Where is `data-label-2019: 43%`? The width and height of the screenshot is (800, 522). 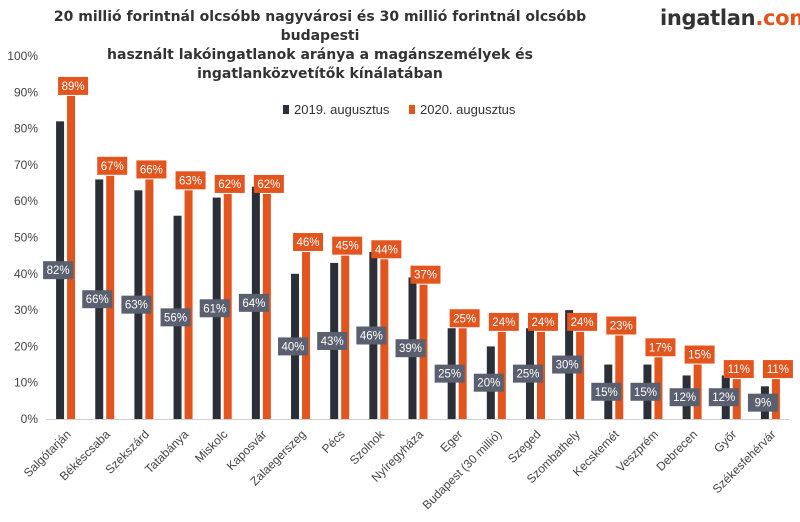 data-label-2019: 43% is located at coordinates (332, 342).